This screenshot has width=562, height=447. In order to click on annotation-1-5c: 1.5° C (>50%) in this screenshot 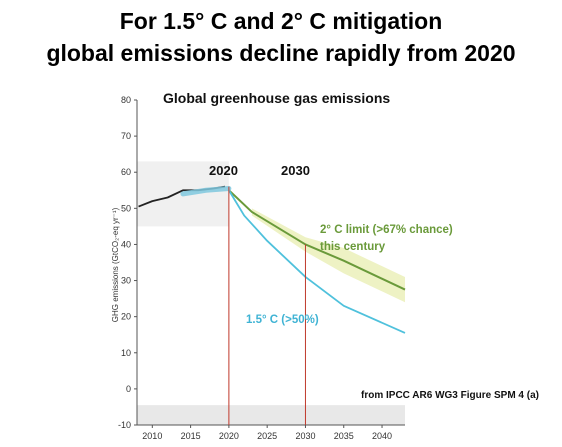, I will do `click(282, 320)`.